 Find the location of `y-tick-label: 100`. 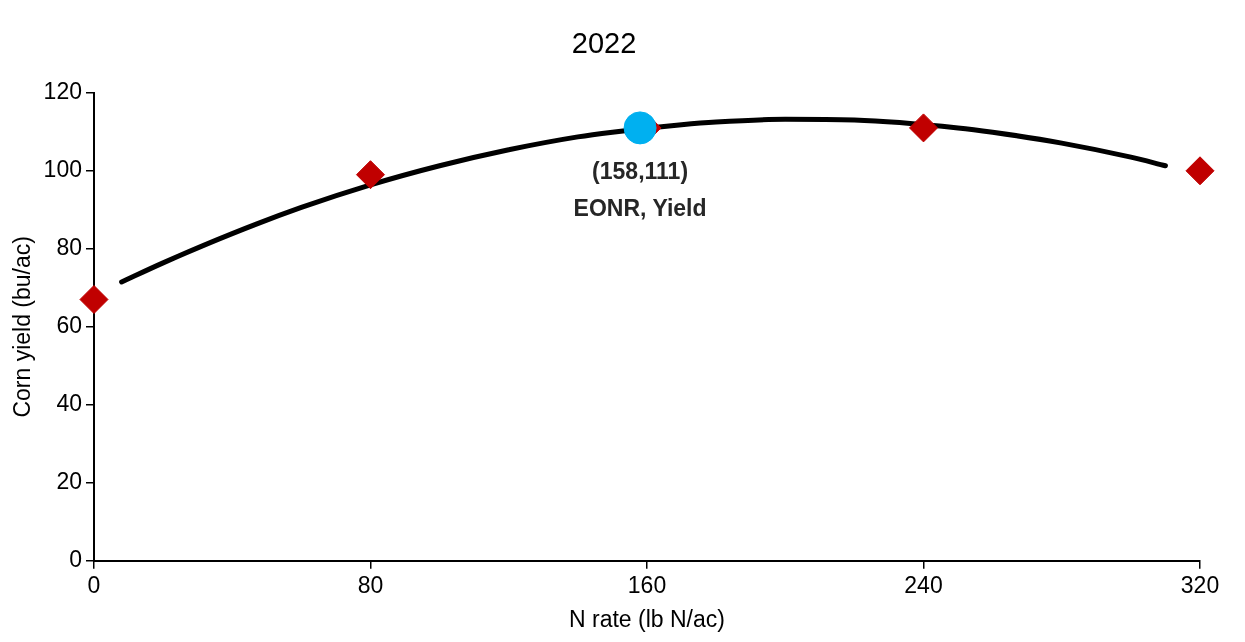

y-tick-label: 100 is located at coordinates (62, 169).